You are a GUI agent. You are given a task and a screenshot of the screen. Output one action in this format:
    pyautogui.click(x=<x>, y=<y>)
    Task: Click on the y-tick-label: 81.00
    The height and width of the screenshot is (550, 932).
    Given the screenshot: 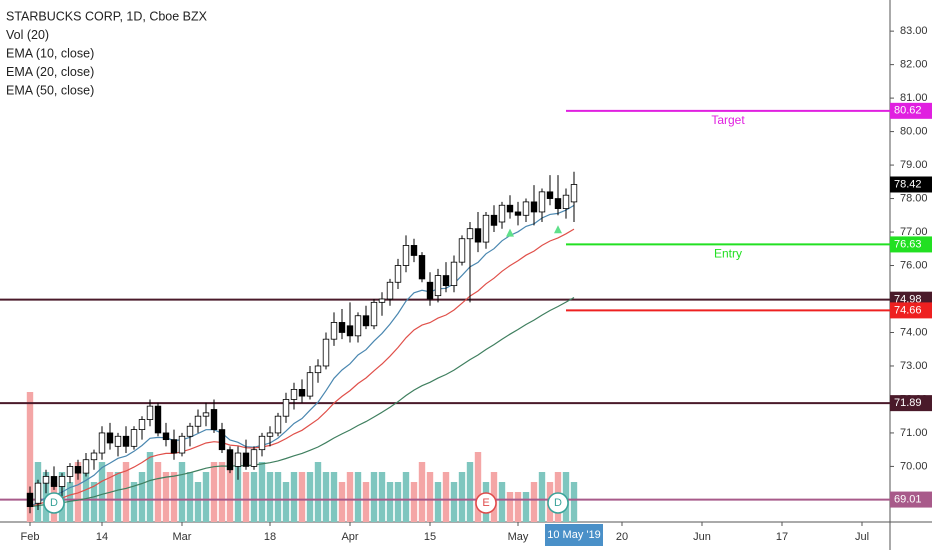 What is the action you would take?
    pyautogui.click(x=914, y=98)
    